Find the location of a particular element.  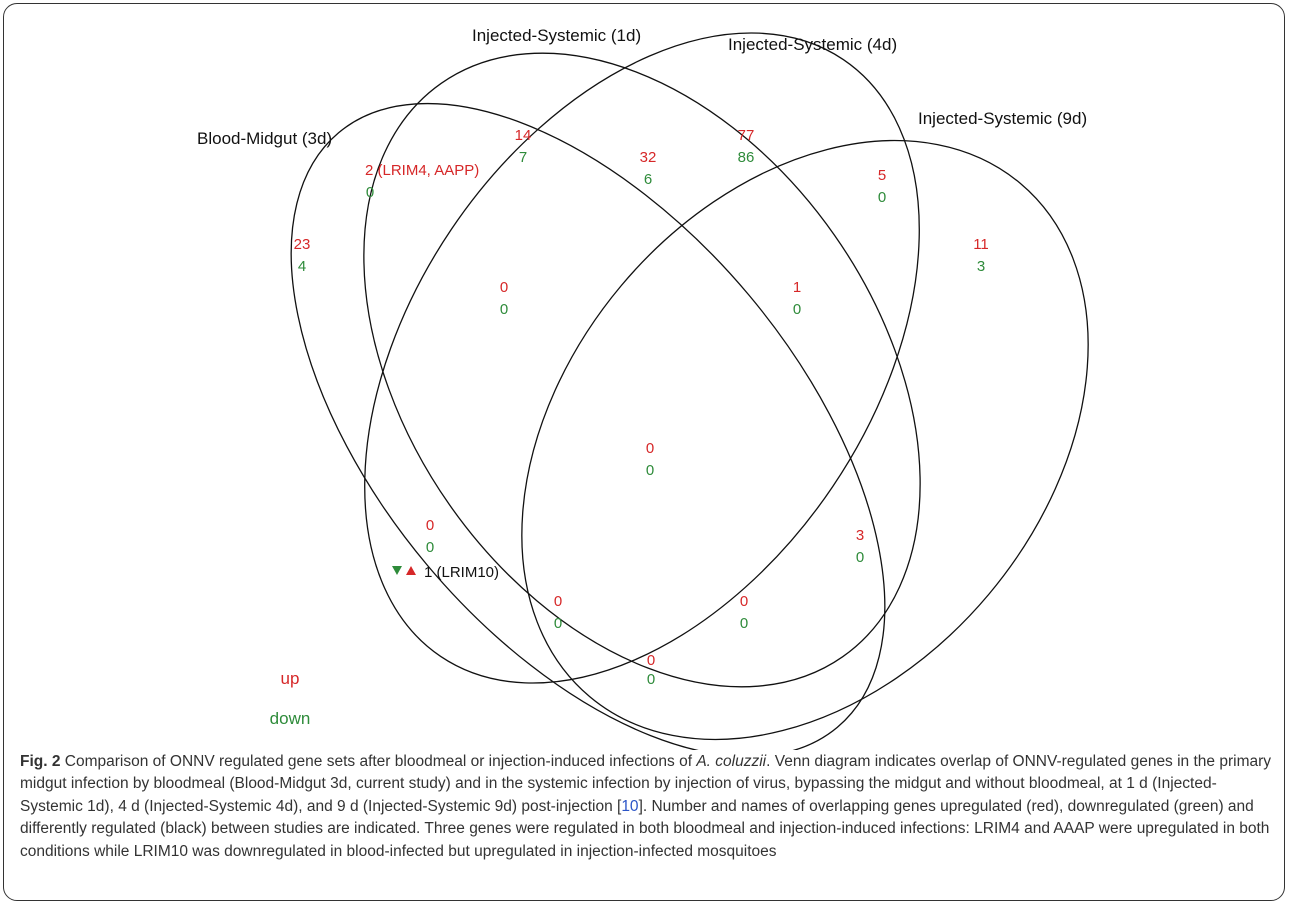

figure-number: Fig. 2 is located at coordinates (40, 761).